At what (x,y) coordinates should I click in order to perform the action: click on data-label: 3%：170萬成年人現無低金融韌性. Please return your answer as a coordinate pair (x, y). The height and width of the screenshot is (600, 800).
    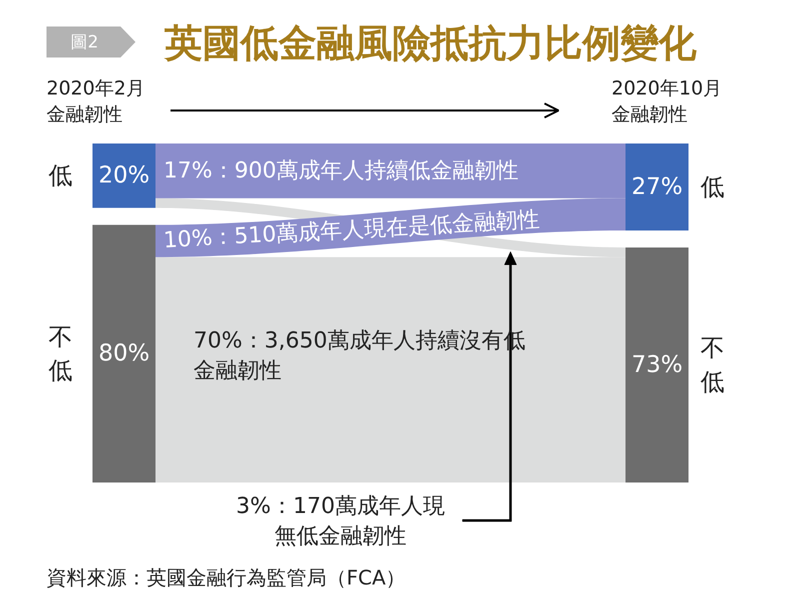
    Looking at the image, I should click on (340, 521).